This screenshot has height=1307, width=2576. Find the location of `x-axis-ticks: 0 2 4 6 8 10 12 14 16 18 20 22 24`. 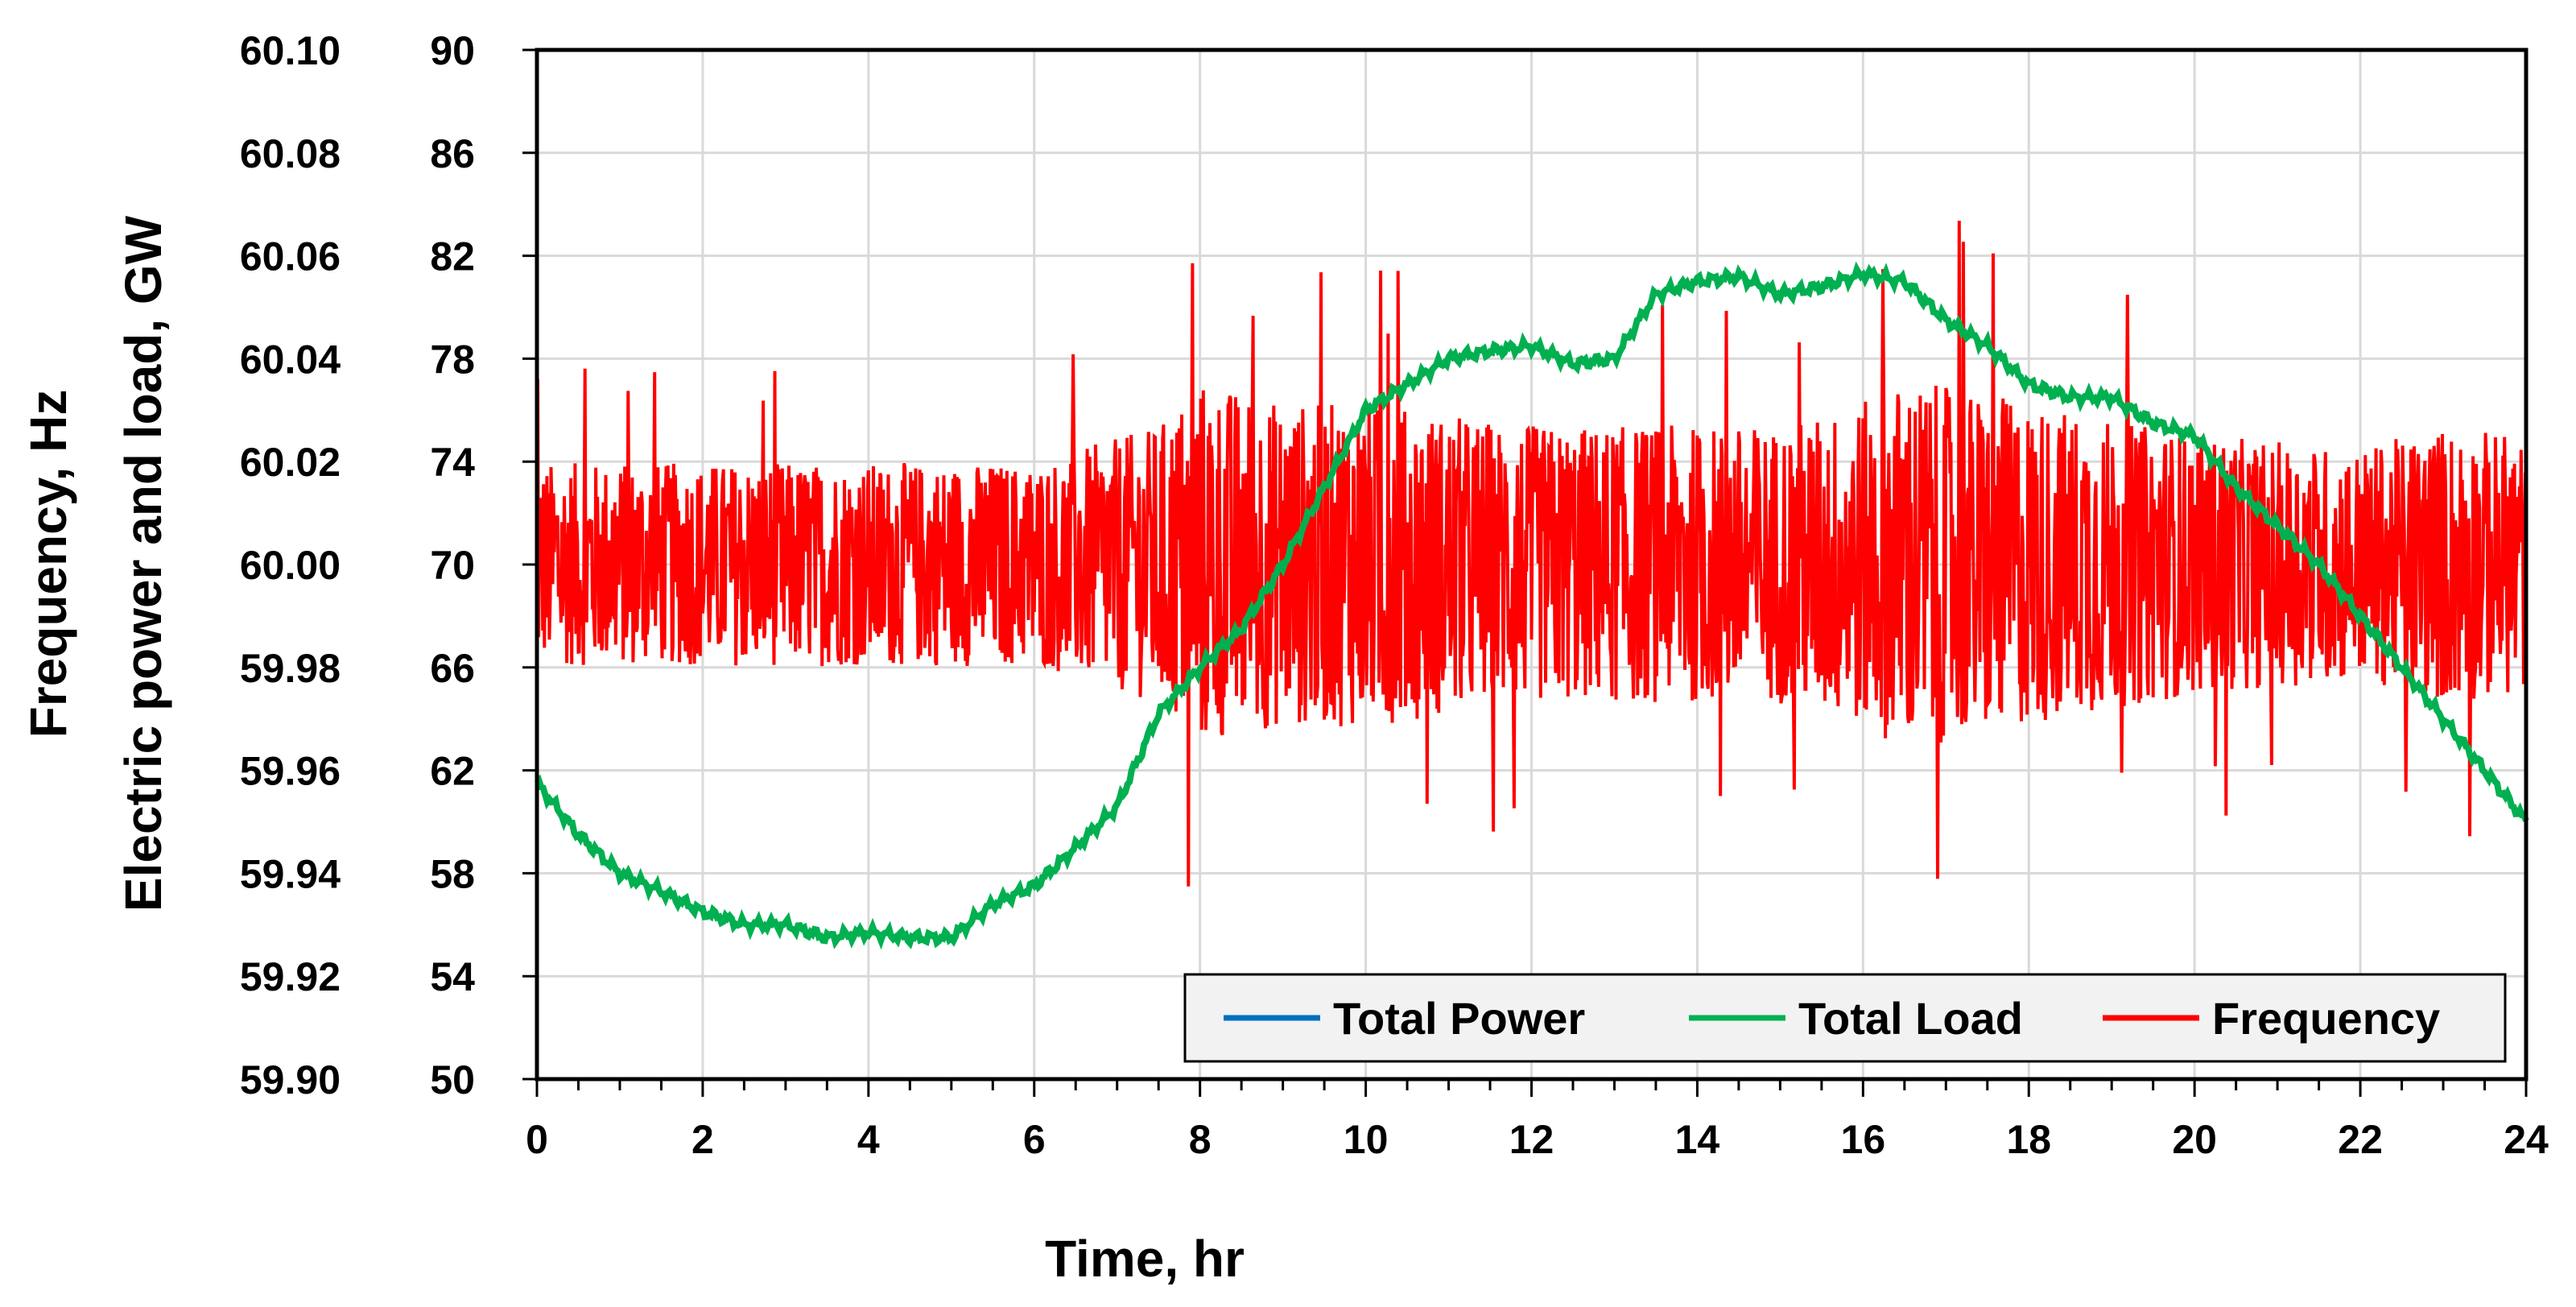

x-axis-ticks: 0 2 4 6 8 10 12 14 16 18 20 22 24 is located at coordinates (1537, 1121).